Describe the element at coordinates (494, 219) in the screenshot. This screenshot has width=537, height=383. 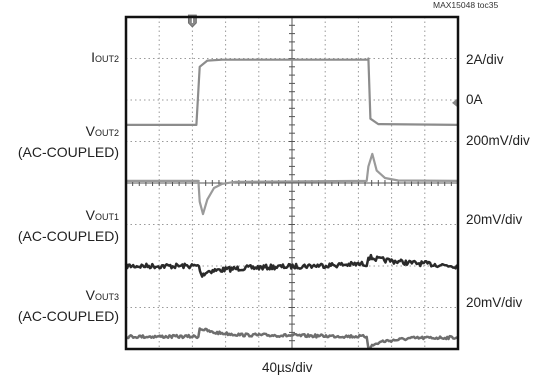
I see `scale-vout1: 20mV/div` at that location.